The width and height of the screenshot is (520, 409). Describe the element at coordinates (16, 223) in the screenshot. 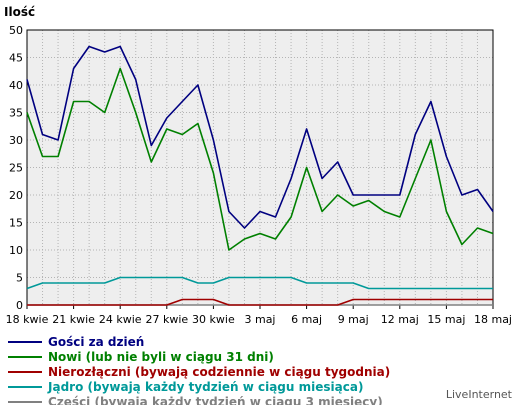

I see `y-tick-label: 15` at that location.